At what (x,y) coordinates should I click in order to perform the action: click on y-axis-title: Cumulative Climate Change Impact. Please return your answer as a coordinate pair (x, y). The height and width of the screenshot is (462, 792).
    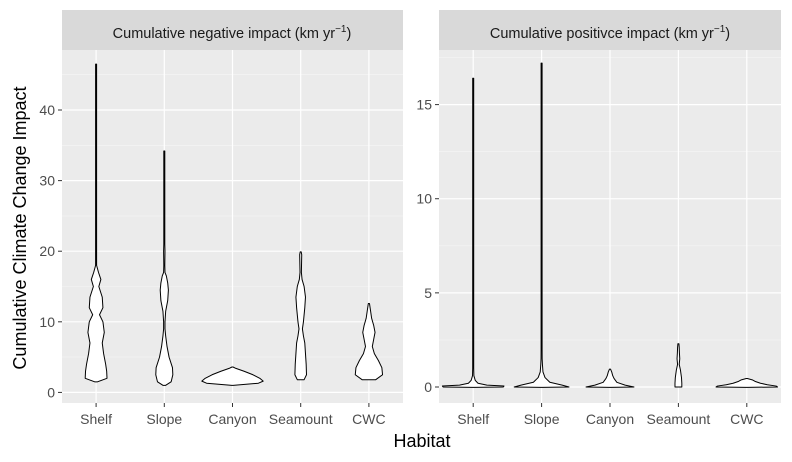
    Looking at the image, I should click on (20, 227).